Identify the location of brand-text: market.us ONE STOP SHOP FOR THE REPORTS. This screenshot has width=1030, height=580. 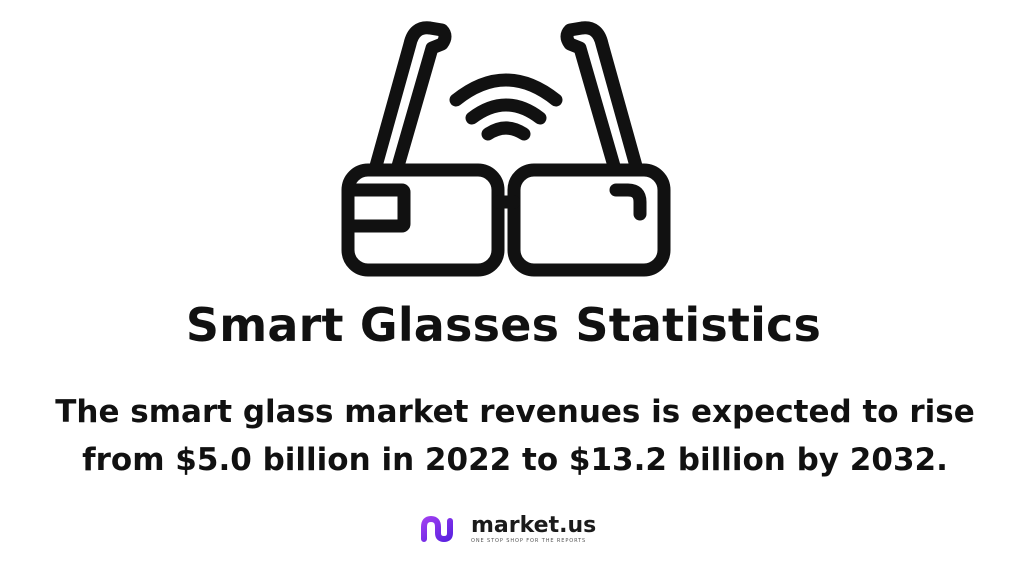
(534, 528).